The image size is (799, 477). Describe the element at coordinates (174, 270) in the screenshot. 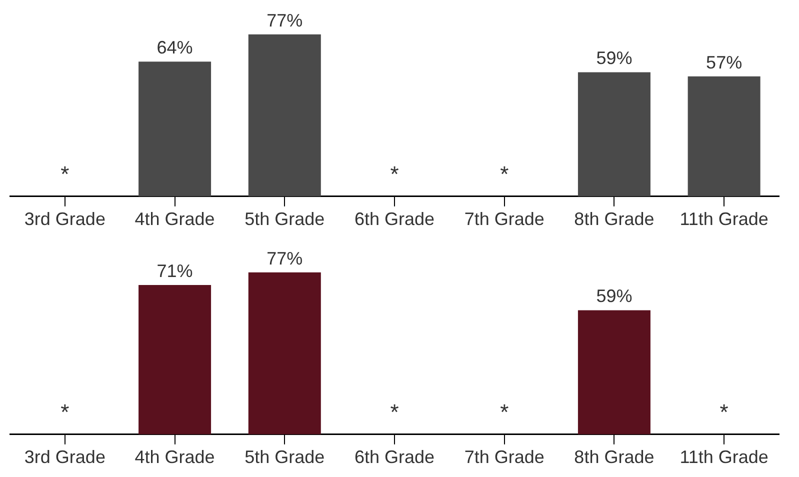

I see `data-label: 71%` at that location.